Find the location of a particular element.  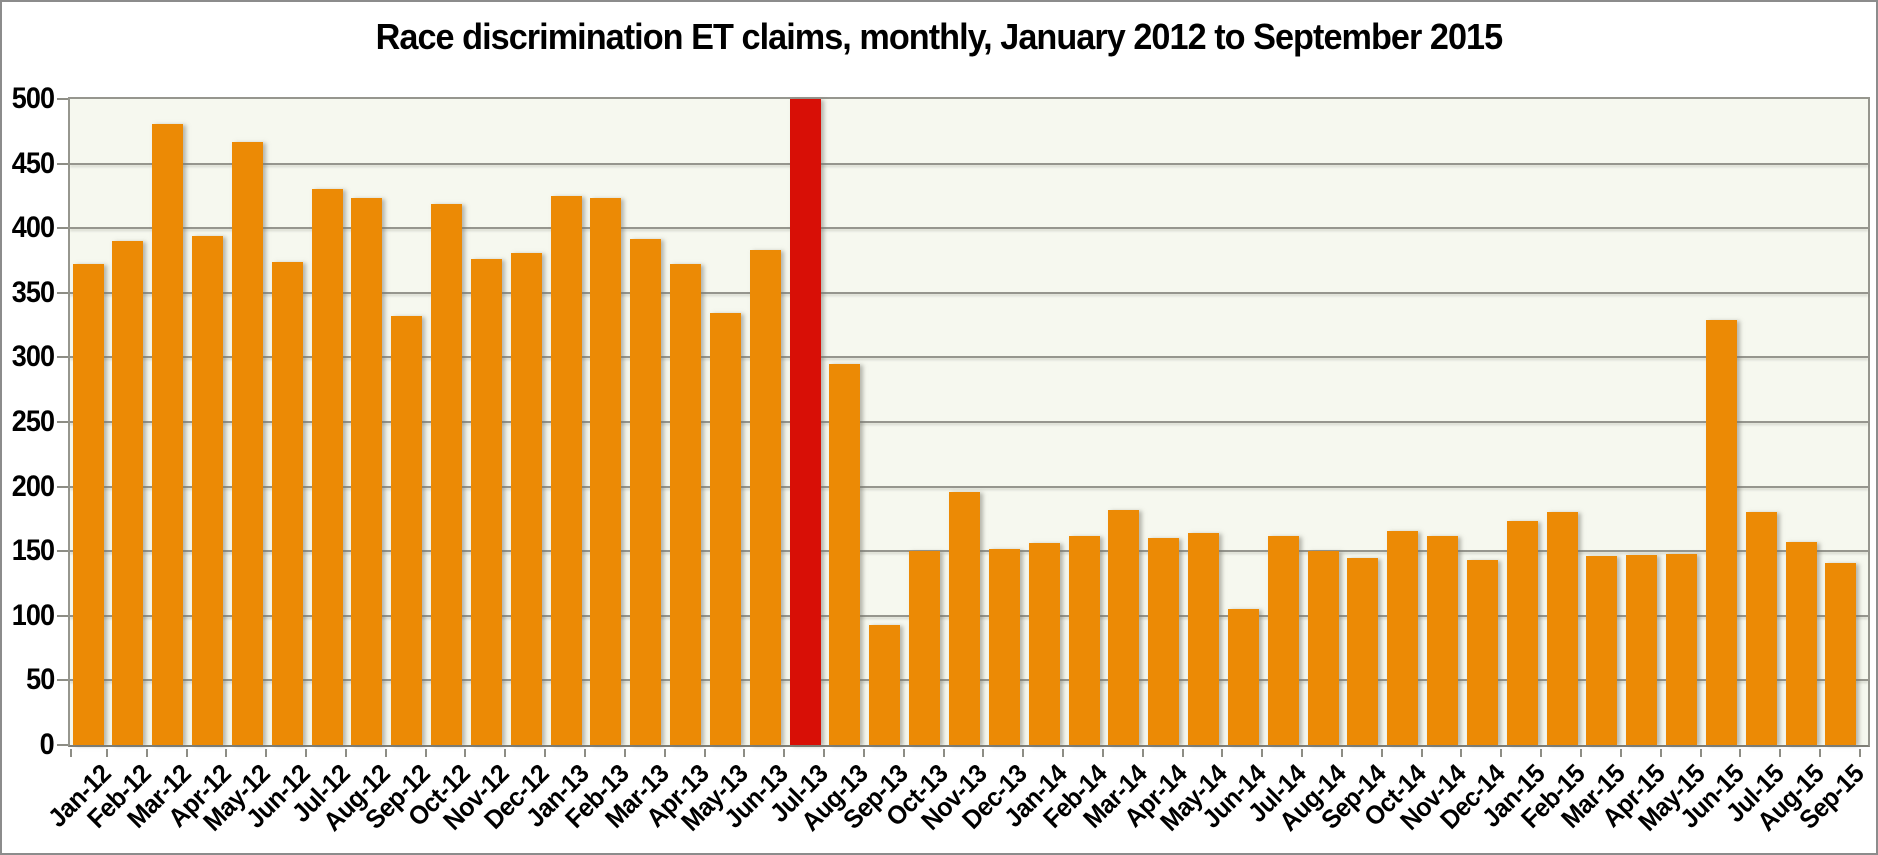

y-axis-label-50: 50 is located at coordinates (40, 680).